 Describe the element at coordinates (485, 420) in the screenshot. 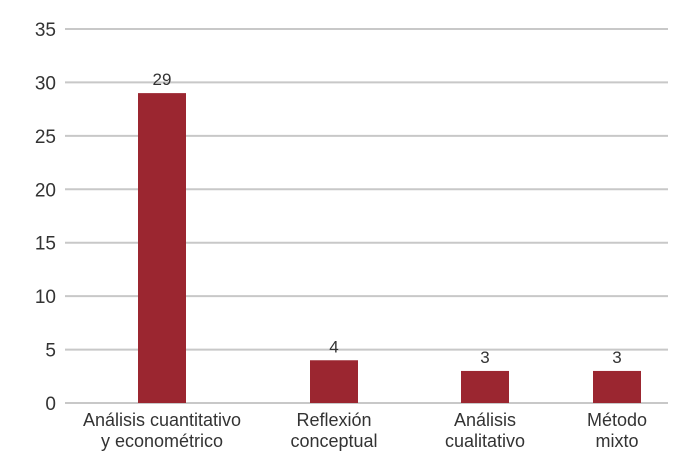

I see `x-tick-label-line: Análisis` at that location.